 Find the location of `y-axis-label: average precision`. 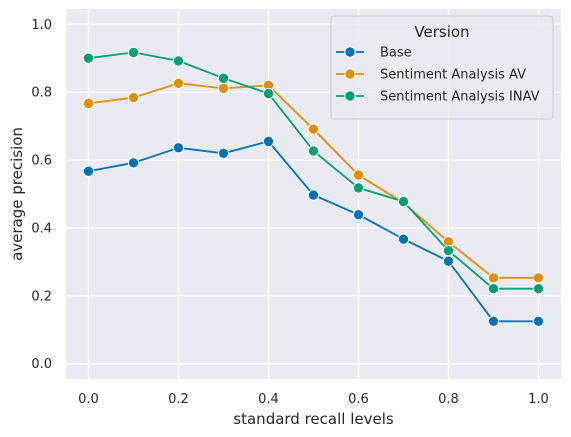

y-axis-label: average precision is located at coordinates (17, 194).